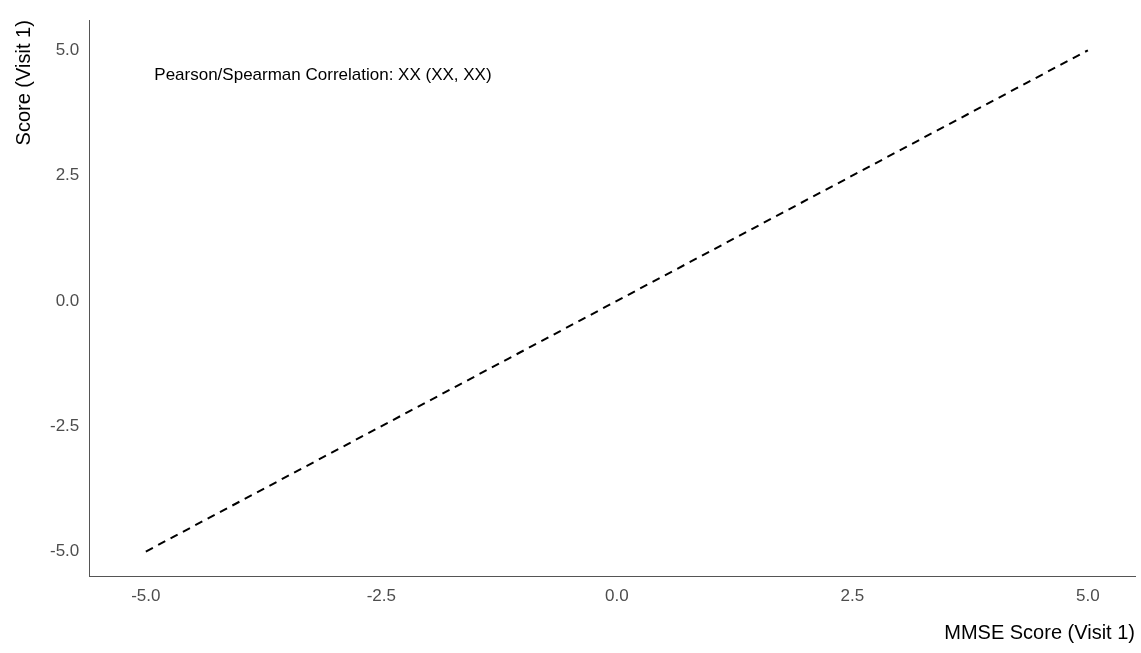 The width and height of the screenshot is (1141, 653). I want to click on y-tick-label: 2.5, so click(67, 175).